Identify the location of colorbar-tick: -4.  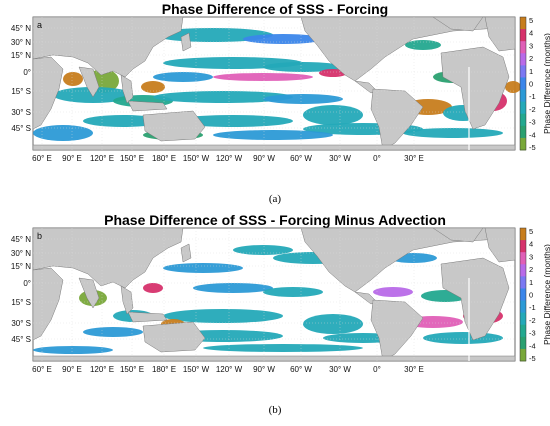
(532, 134).